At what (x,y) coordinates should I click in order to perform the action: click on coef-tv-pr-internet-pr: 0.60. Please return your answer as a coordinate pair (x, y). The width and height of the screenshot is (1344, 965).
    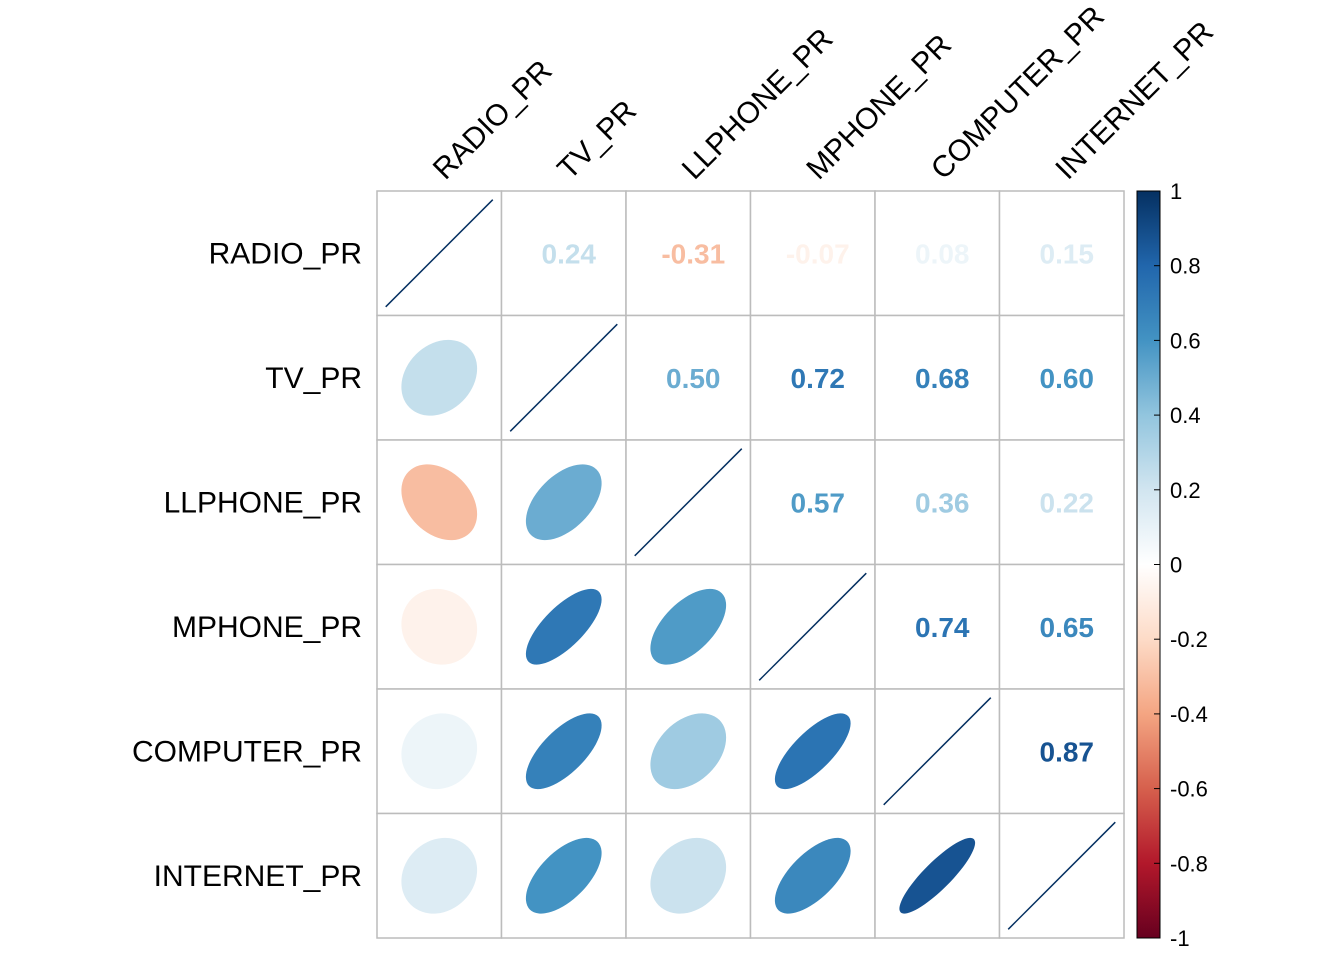
    Looking at the image, I should click on (1067, 378).